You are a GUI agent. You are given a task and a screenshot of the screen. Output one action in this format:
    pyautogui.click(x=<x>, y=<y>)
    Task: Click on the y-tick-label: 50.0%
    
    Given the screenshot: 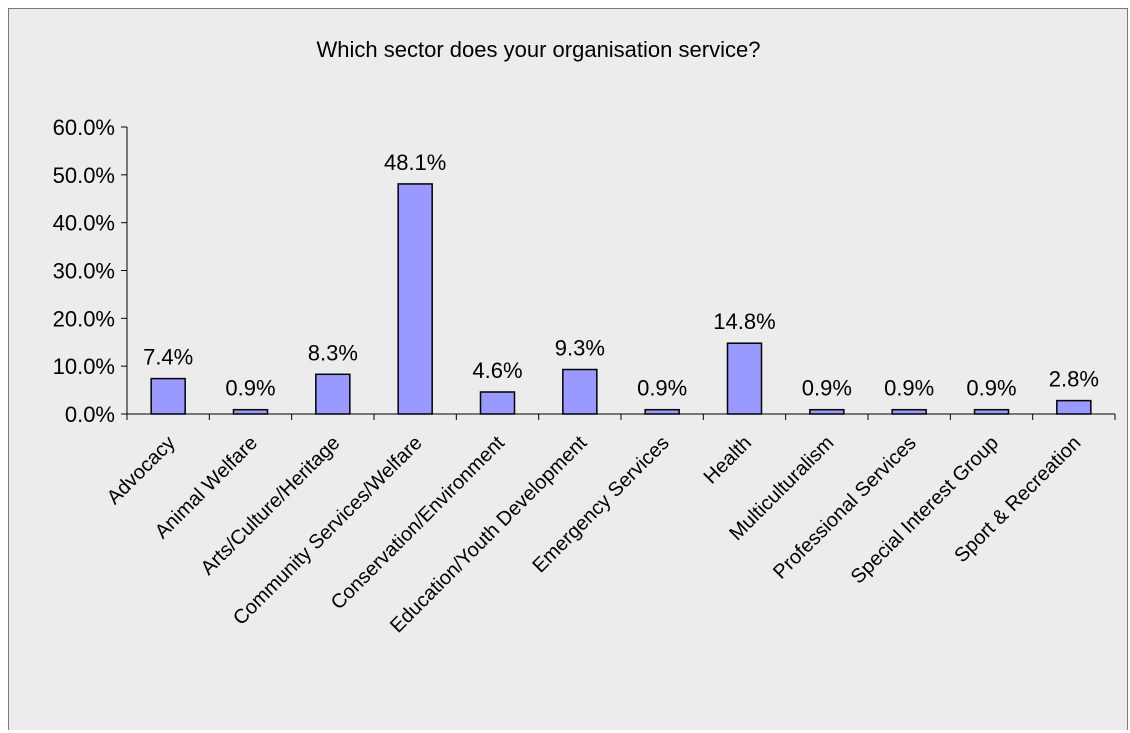 What is the action you would take?
    pyautogui.click(x=84, y=175)
    